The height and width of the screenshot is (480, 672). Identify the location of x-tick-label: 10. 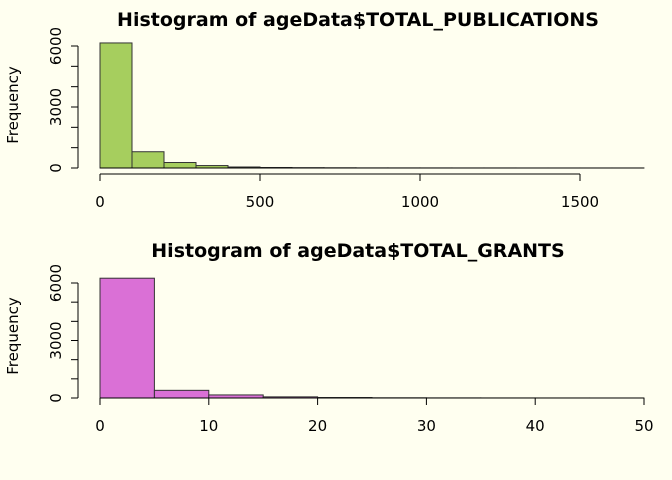
(208, 426).